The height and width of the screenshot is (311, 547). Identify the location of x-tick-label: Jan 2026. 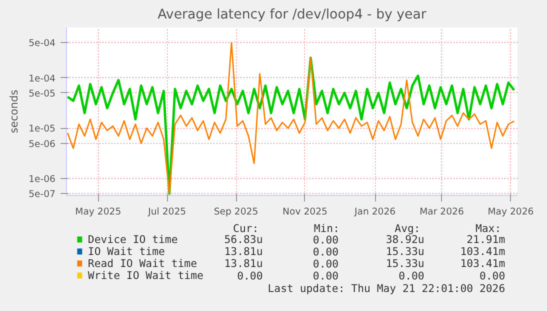
(375, 212).